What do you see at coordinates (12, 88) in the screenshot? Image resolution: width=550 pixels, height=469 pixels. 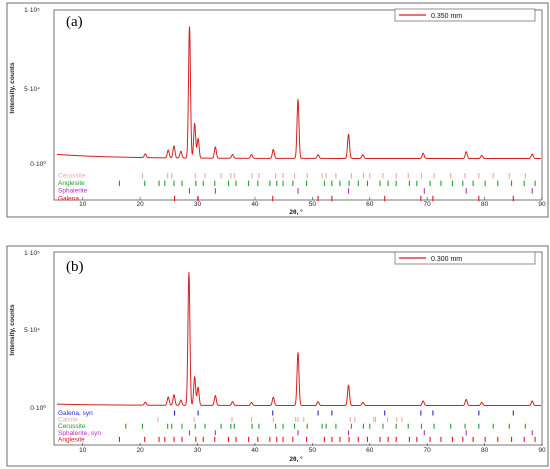 I see `panel-a-ylabel: Intensity, counts` at bounding box center [12, 88].